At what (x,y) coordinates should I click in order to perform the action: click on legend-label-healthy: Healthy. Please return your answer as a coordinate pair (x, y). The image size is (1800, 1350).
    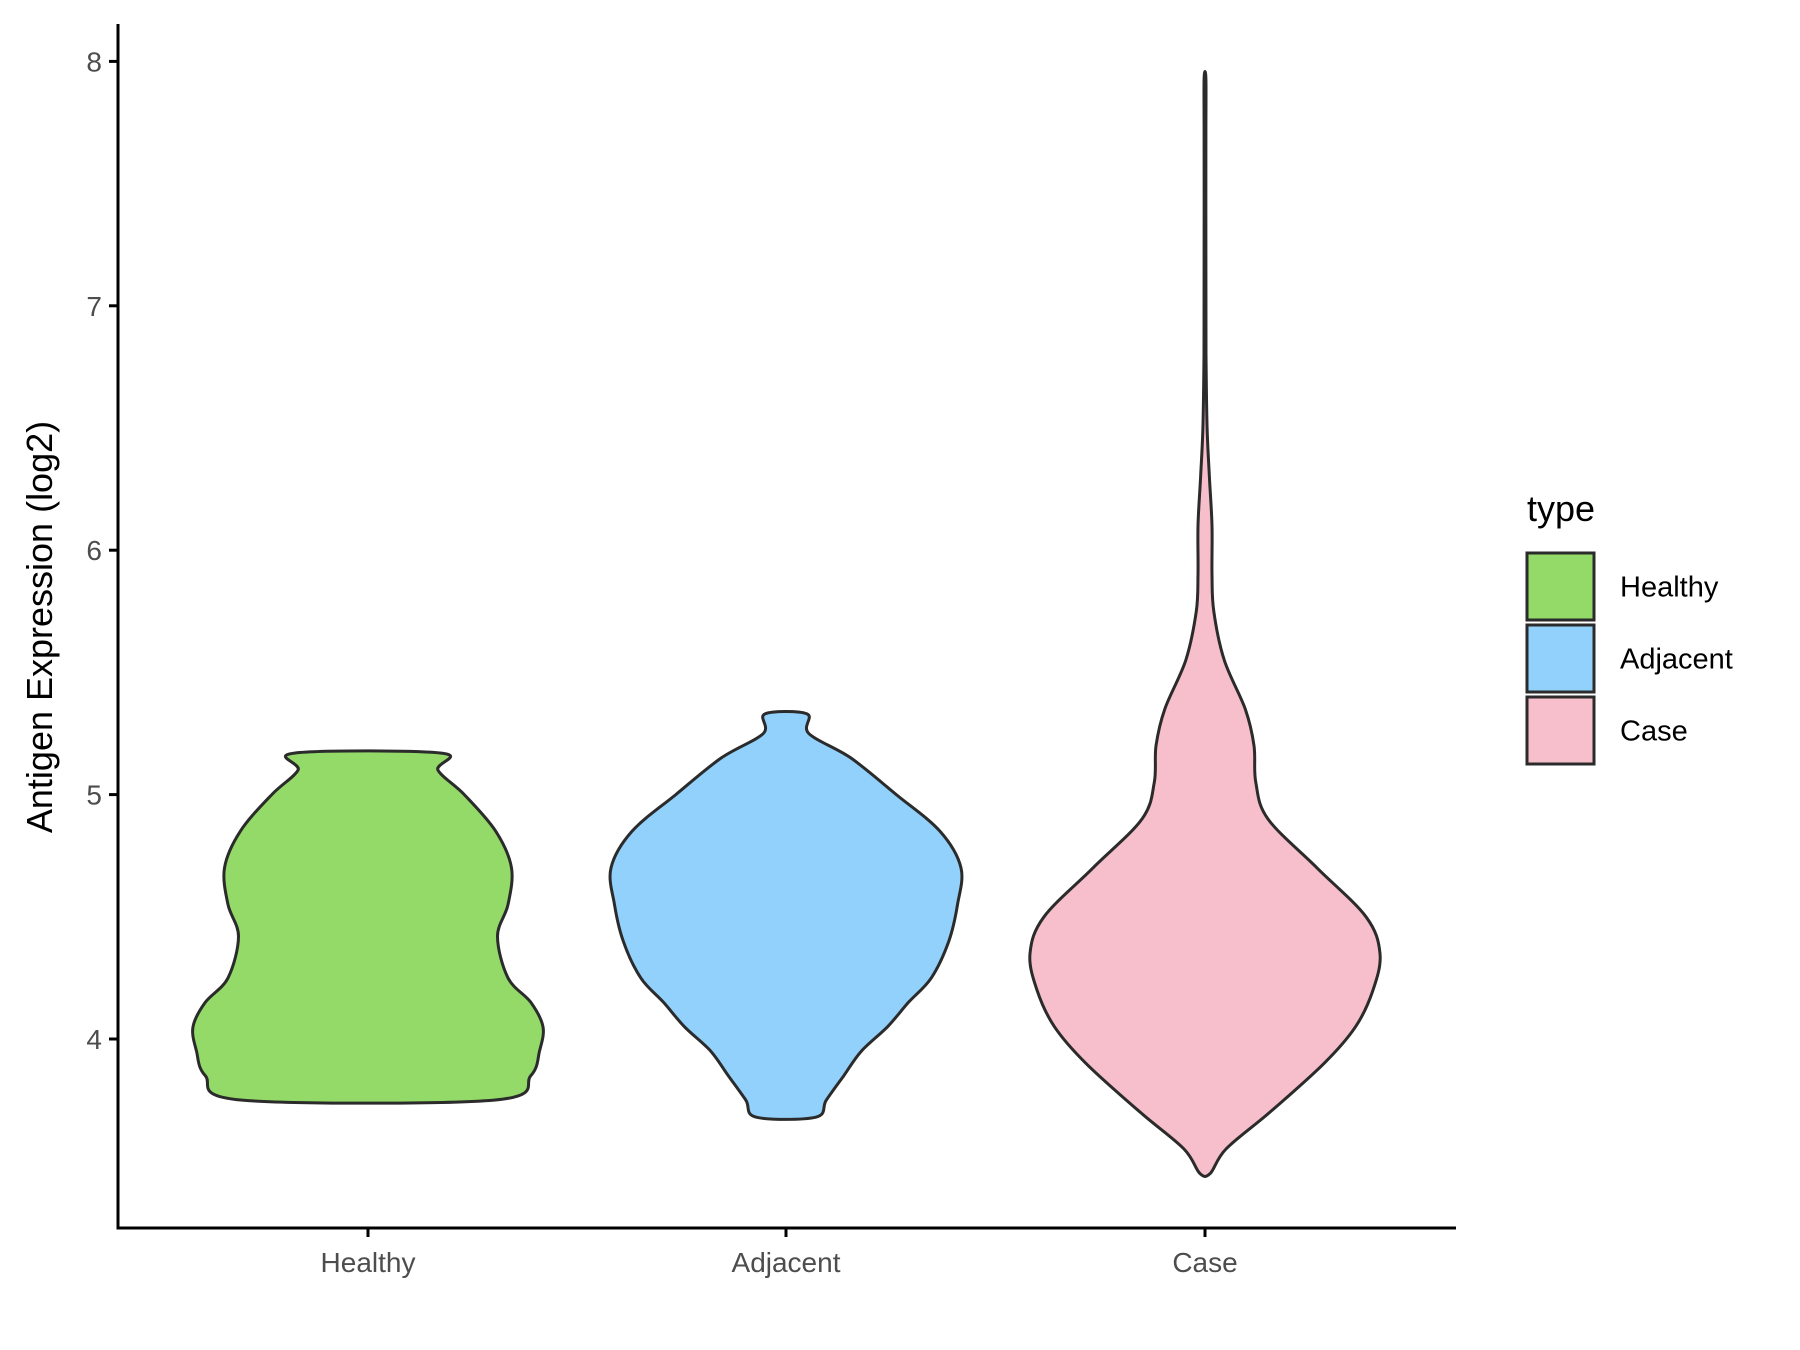
    Looking at the image, I should click on (1669, 588).